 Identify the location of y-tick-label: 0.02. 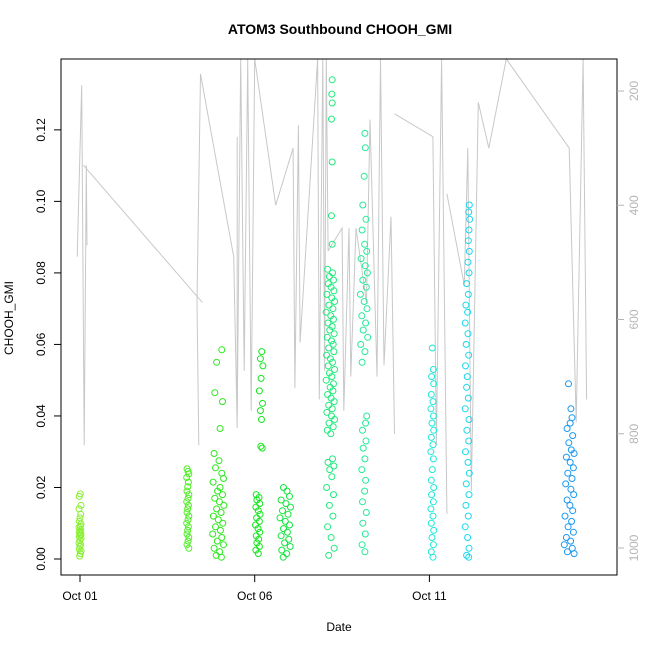
(41, 487).